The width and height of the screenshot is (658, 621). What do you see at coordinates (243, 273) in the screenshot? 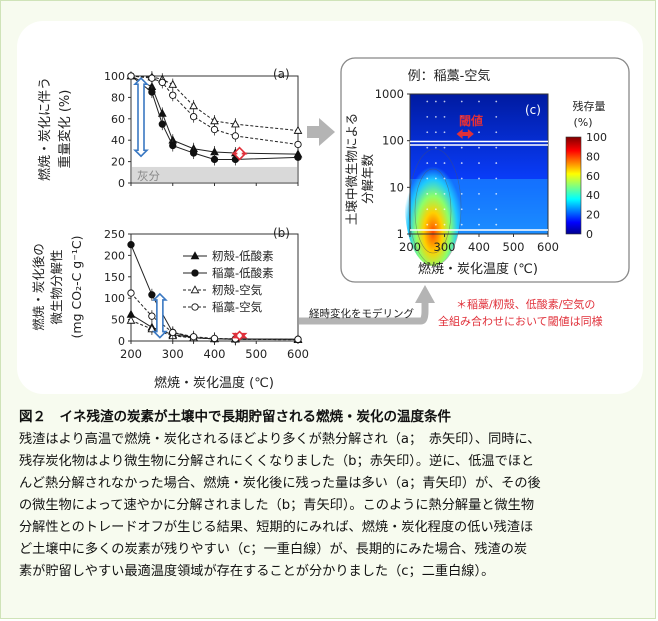
I see `legend-label-1: 稲藁-低酸素` at bounding box center [243, 273].